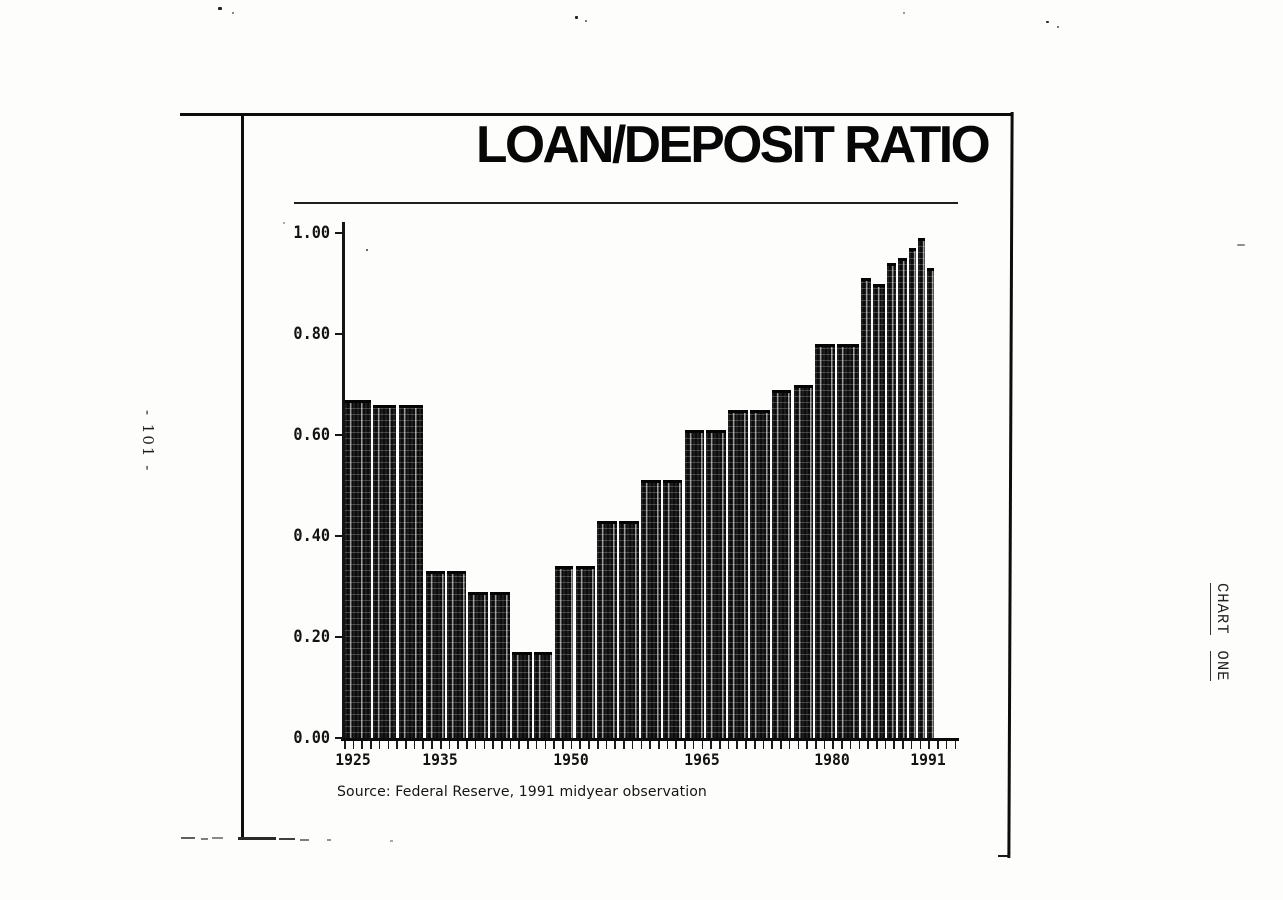  Describe the element at coordinates (352, 759) in the screenshot. I see `x-axis-tick-label: 1925` at that location.